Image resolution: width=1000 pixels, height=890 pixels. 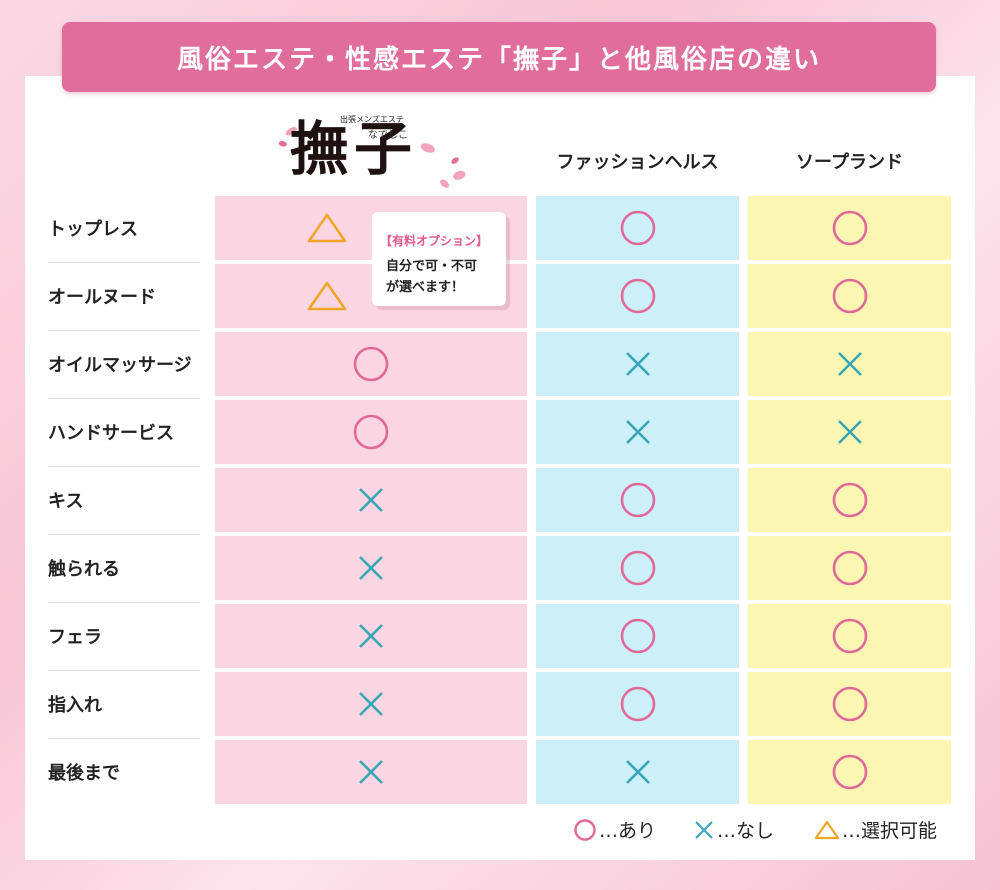 What do you see at coordinates (746, 831) in the screenshot?
I see `legend-unavailable-label: …なし` at bounding box center [746, 831].